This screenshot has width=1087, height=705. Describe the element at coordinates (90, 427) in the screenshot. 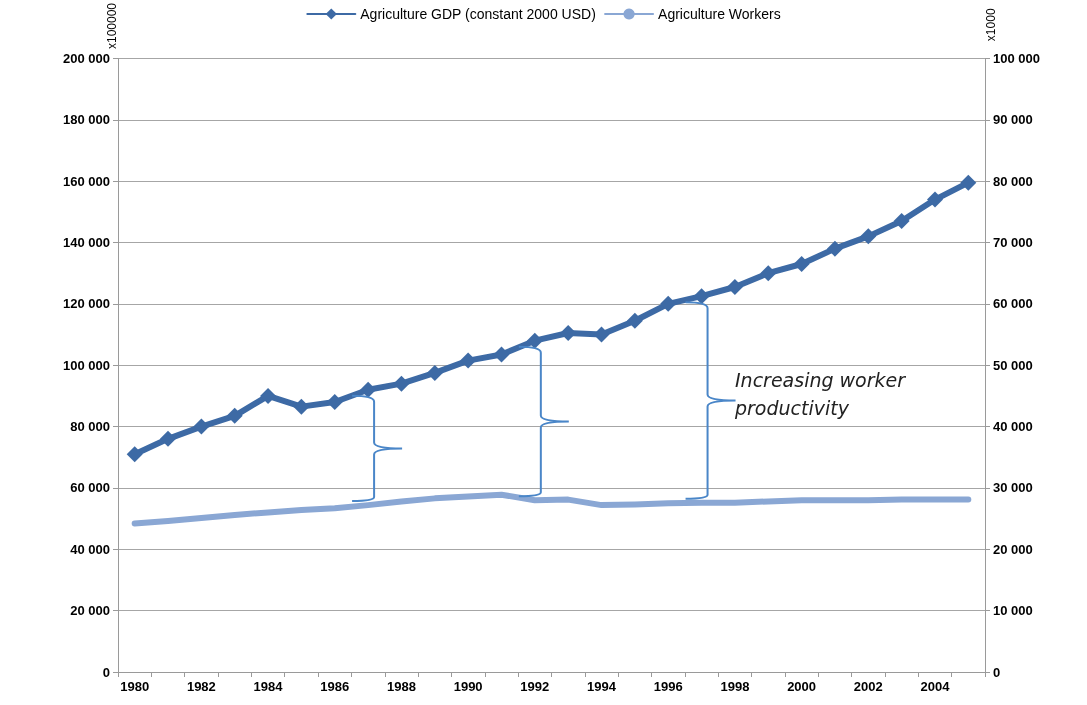

I see `y-tick-label: 80 000` at that location.